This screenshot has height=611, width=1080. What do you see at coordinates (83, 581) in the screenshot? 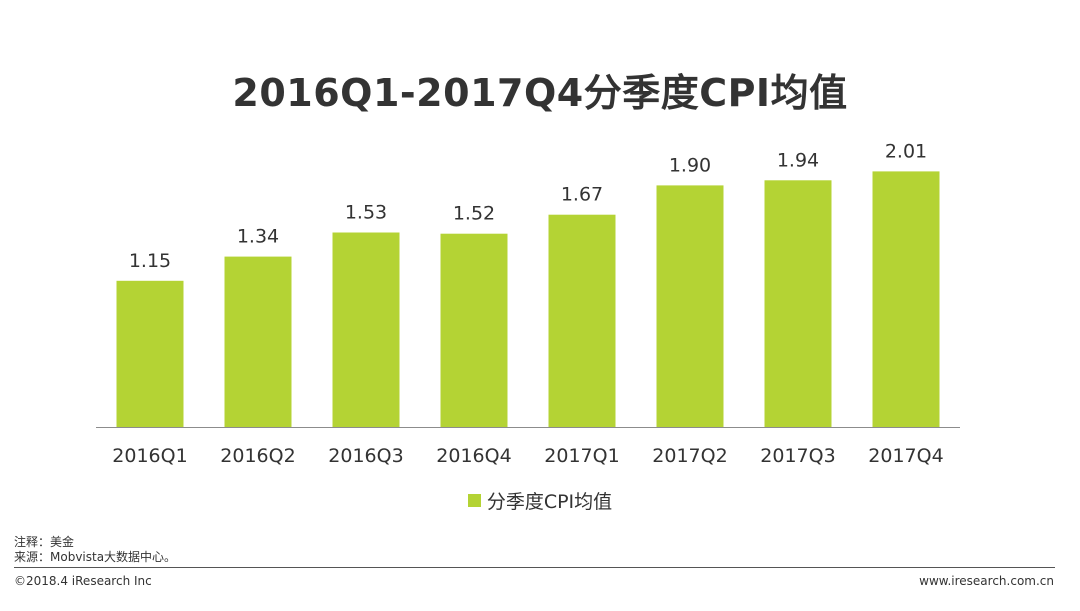
I see `copyright-text: ©2018.4 iResearch Inc` at bounding box center [83, 581].